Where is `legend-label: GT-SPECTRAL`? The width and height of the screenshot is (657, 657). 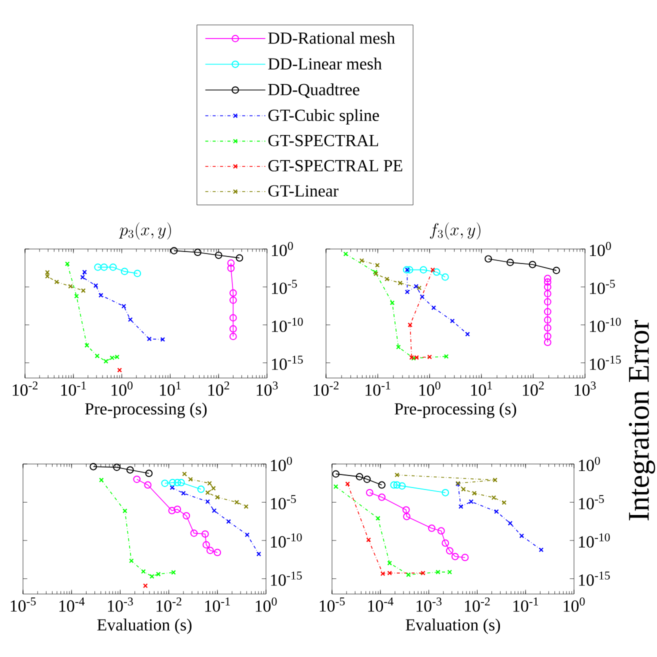 legend-label: GT-SPECTRAL is located at coordinates (323, 140).